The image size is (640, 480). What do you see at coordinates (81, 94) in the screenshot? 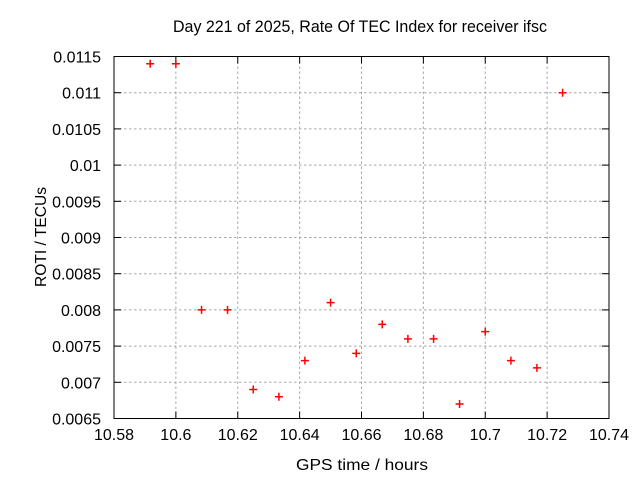
I see `y-tick-label: 0.011` at bounding box center [81, 94].